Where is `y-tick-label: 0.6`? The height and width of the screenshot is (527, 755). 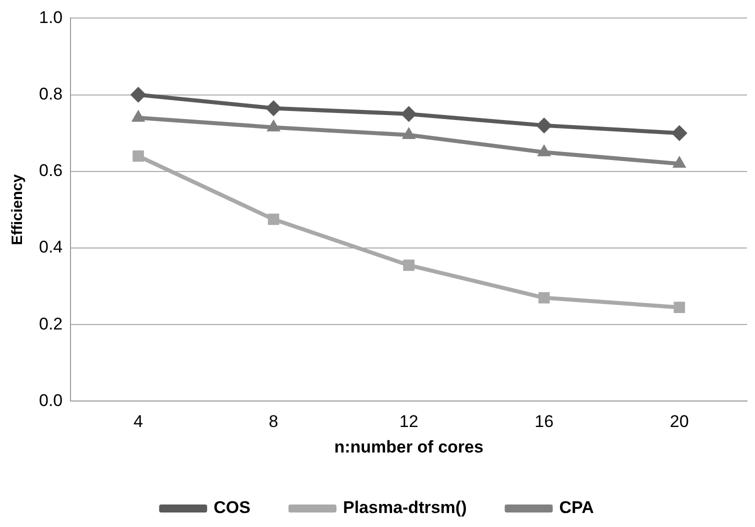 y-tick-label: 0.6 is located at coordinates (50, 170).